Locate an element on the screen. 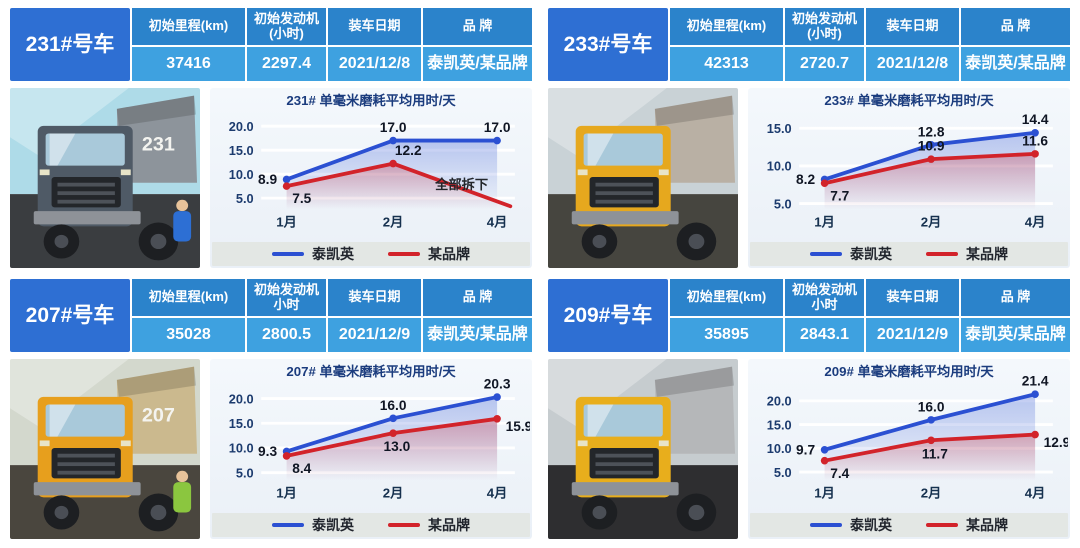  col-header-brand: 品 牌 is located at coordinates (1015, 297).